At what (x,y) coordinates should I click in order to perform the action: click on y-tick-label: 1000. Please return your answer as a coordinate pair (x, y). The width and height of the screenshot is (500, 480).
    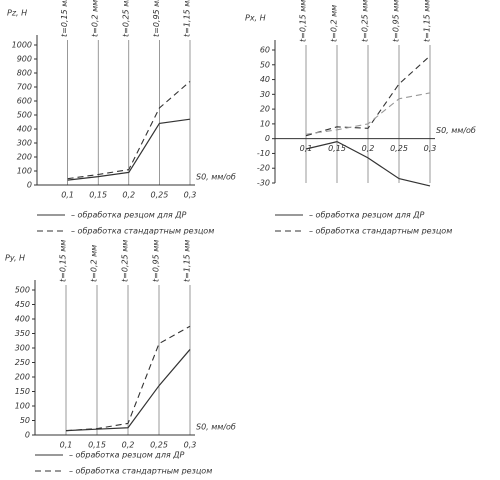
    Looking at the image, I should click on (22, 45).